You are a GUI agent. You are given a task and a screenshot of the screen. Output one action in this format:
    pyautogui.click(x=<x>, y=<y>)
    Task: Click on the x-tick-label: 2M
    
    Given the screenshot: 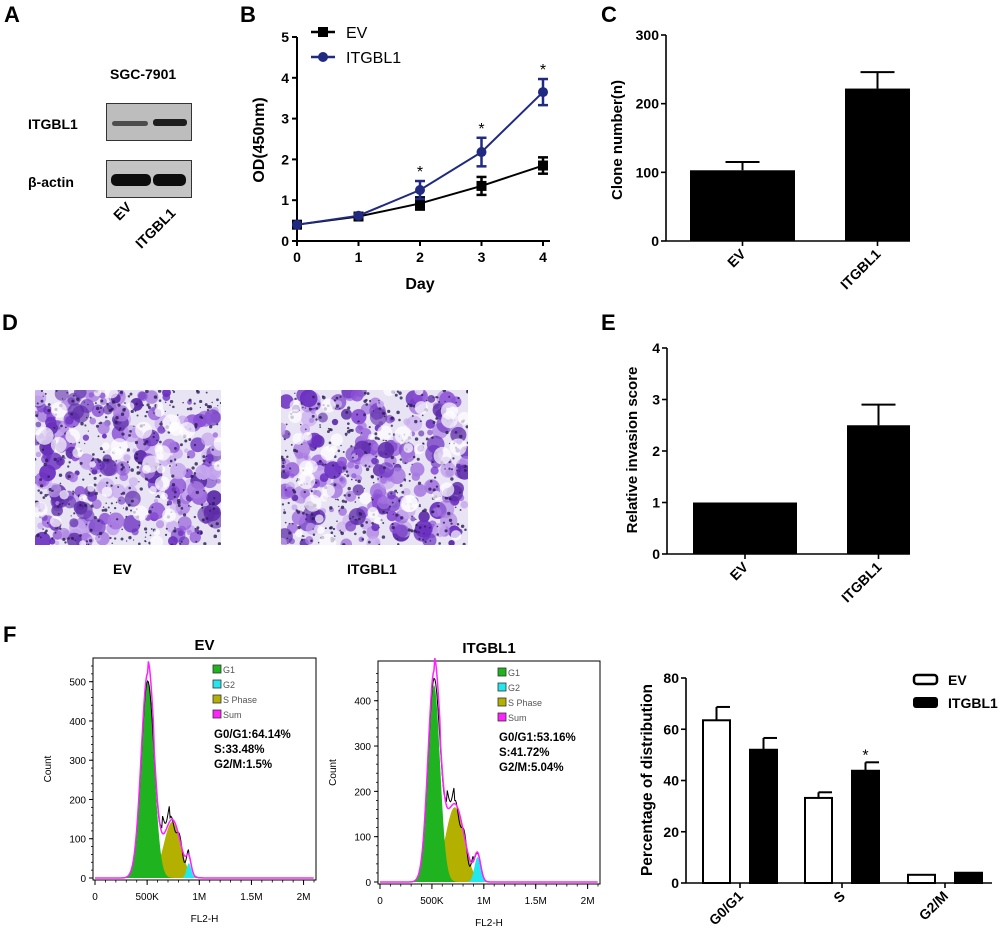 What is the action you would take?
    pyautogui.click(x=588, y=901)
    